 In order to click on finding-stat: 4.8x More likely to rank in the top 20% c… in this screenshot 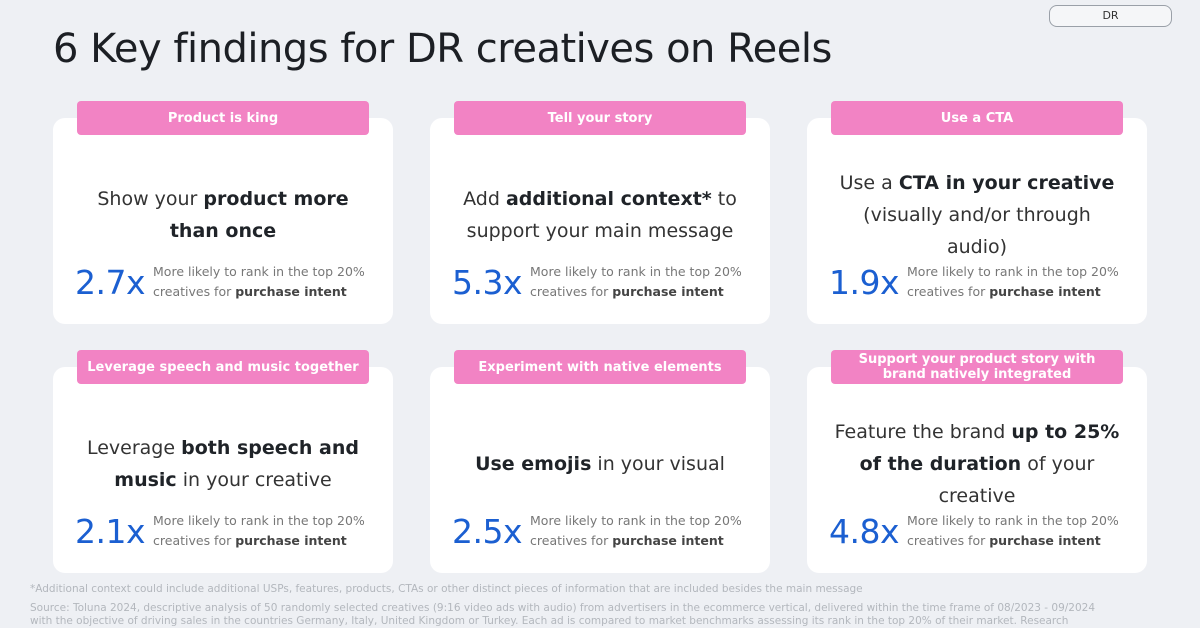, I will do `click(974, 531)`.